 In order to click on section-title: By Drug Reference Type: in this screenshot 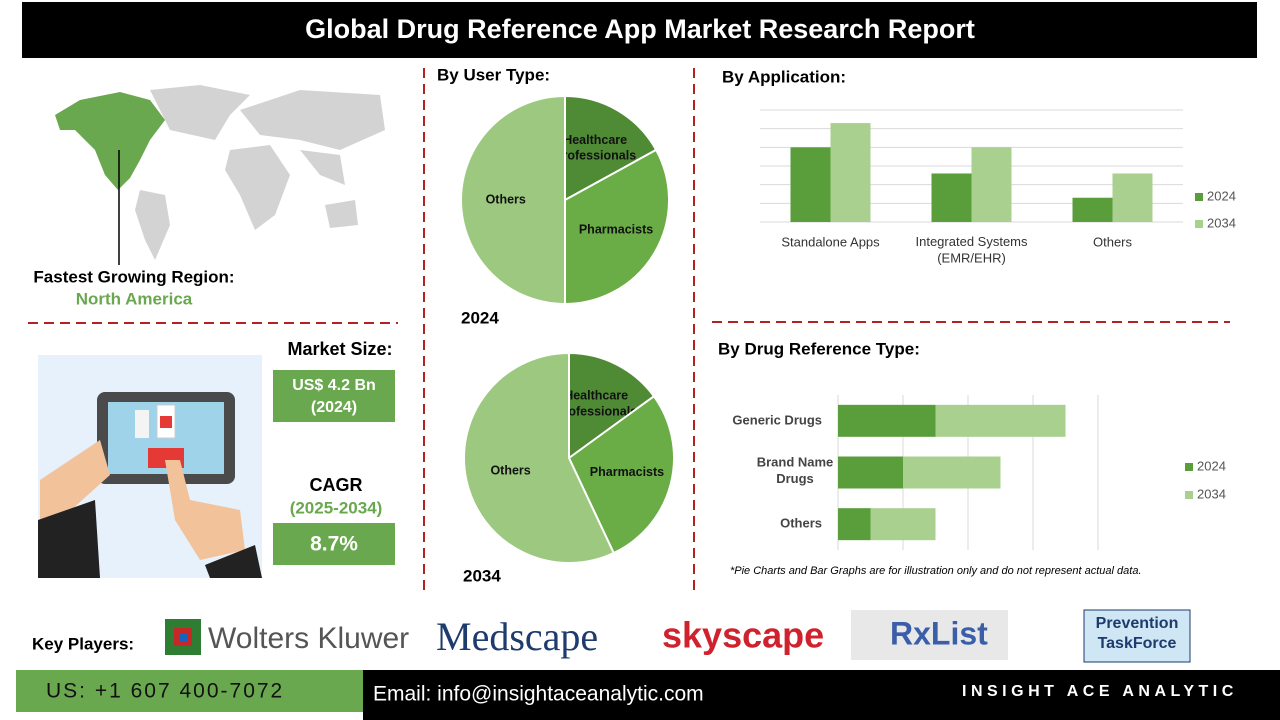, I will do `click(819, 348)`.